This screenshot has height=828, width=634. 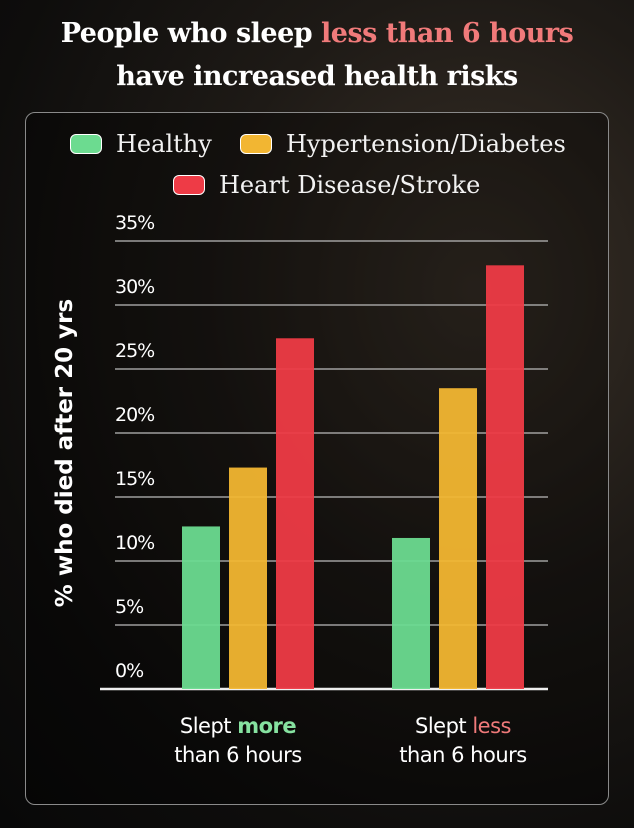 I want to click on legend-heart: Heart Disease/Stroke, so click(x=326, y=185).